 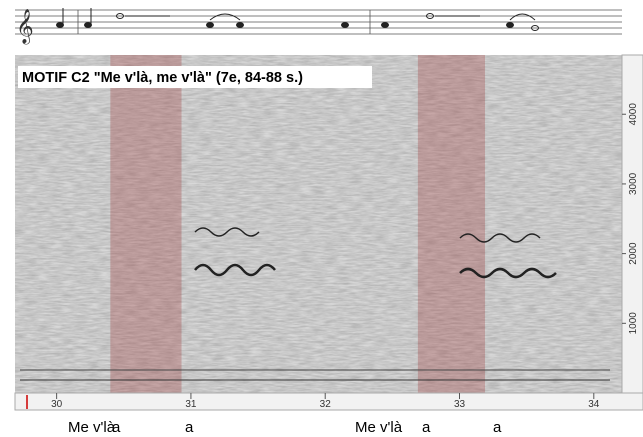 I want to click on time-tick-label: 30, so click(x=57, y=404).